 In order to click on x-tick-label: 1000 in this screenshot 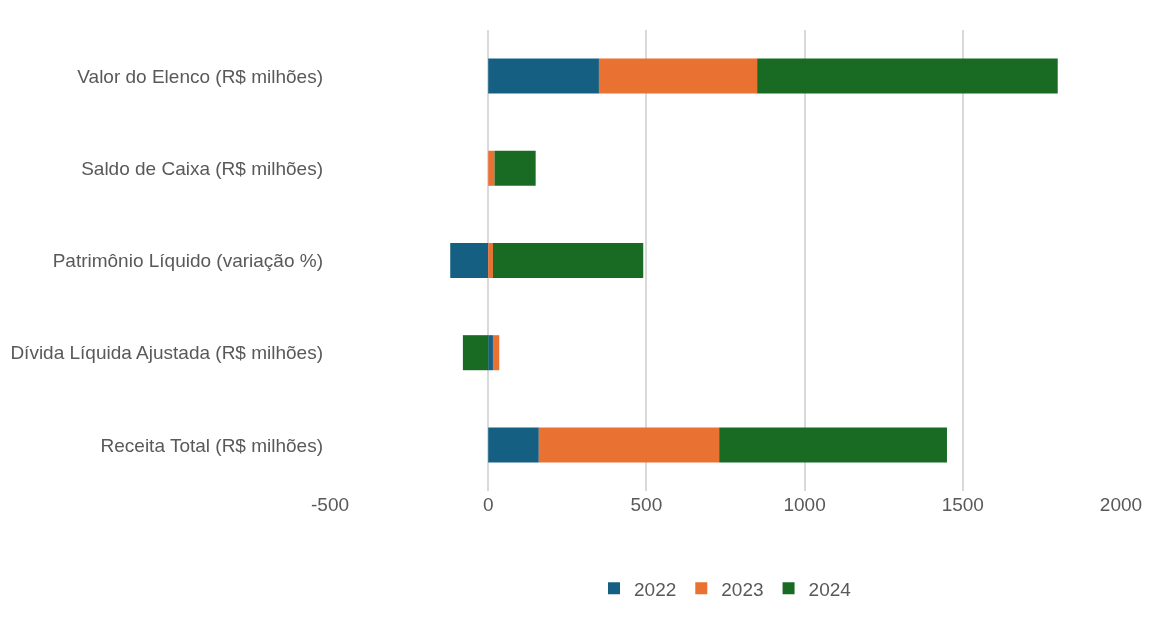, I will do `click(804, 504)`.